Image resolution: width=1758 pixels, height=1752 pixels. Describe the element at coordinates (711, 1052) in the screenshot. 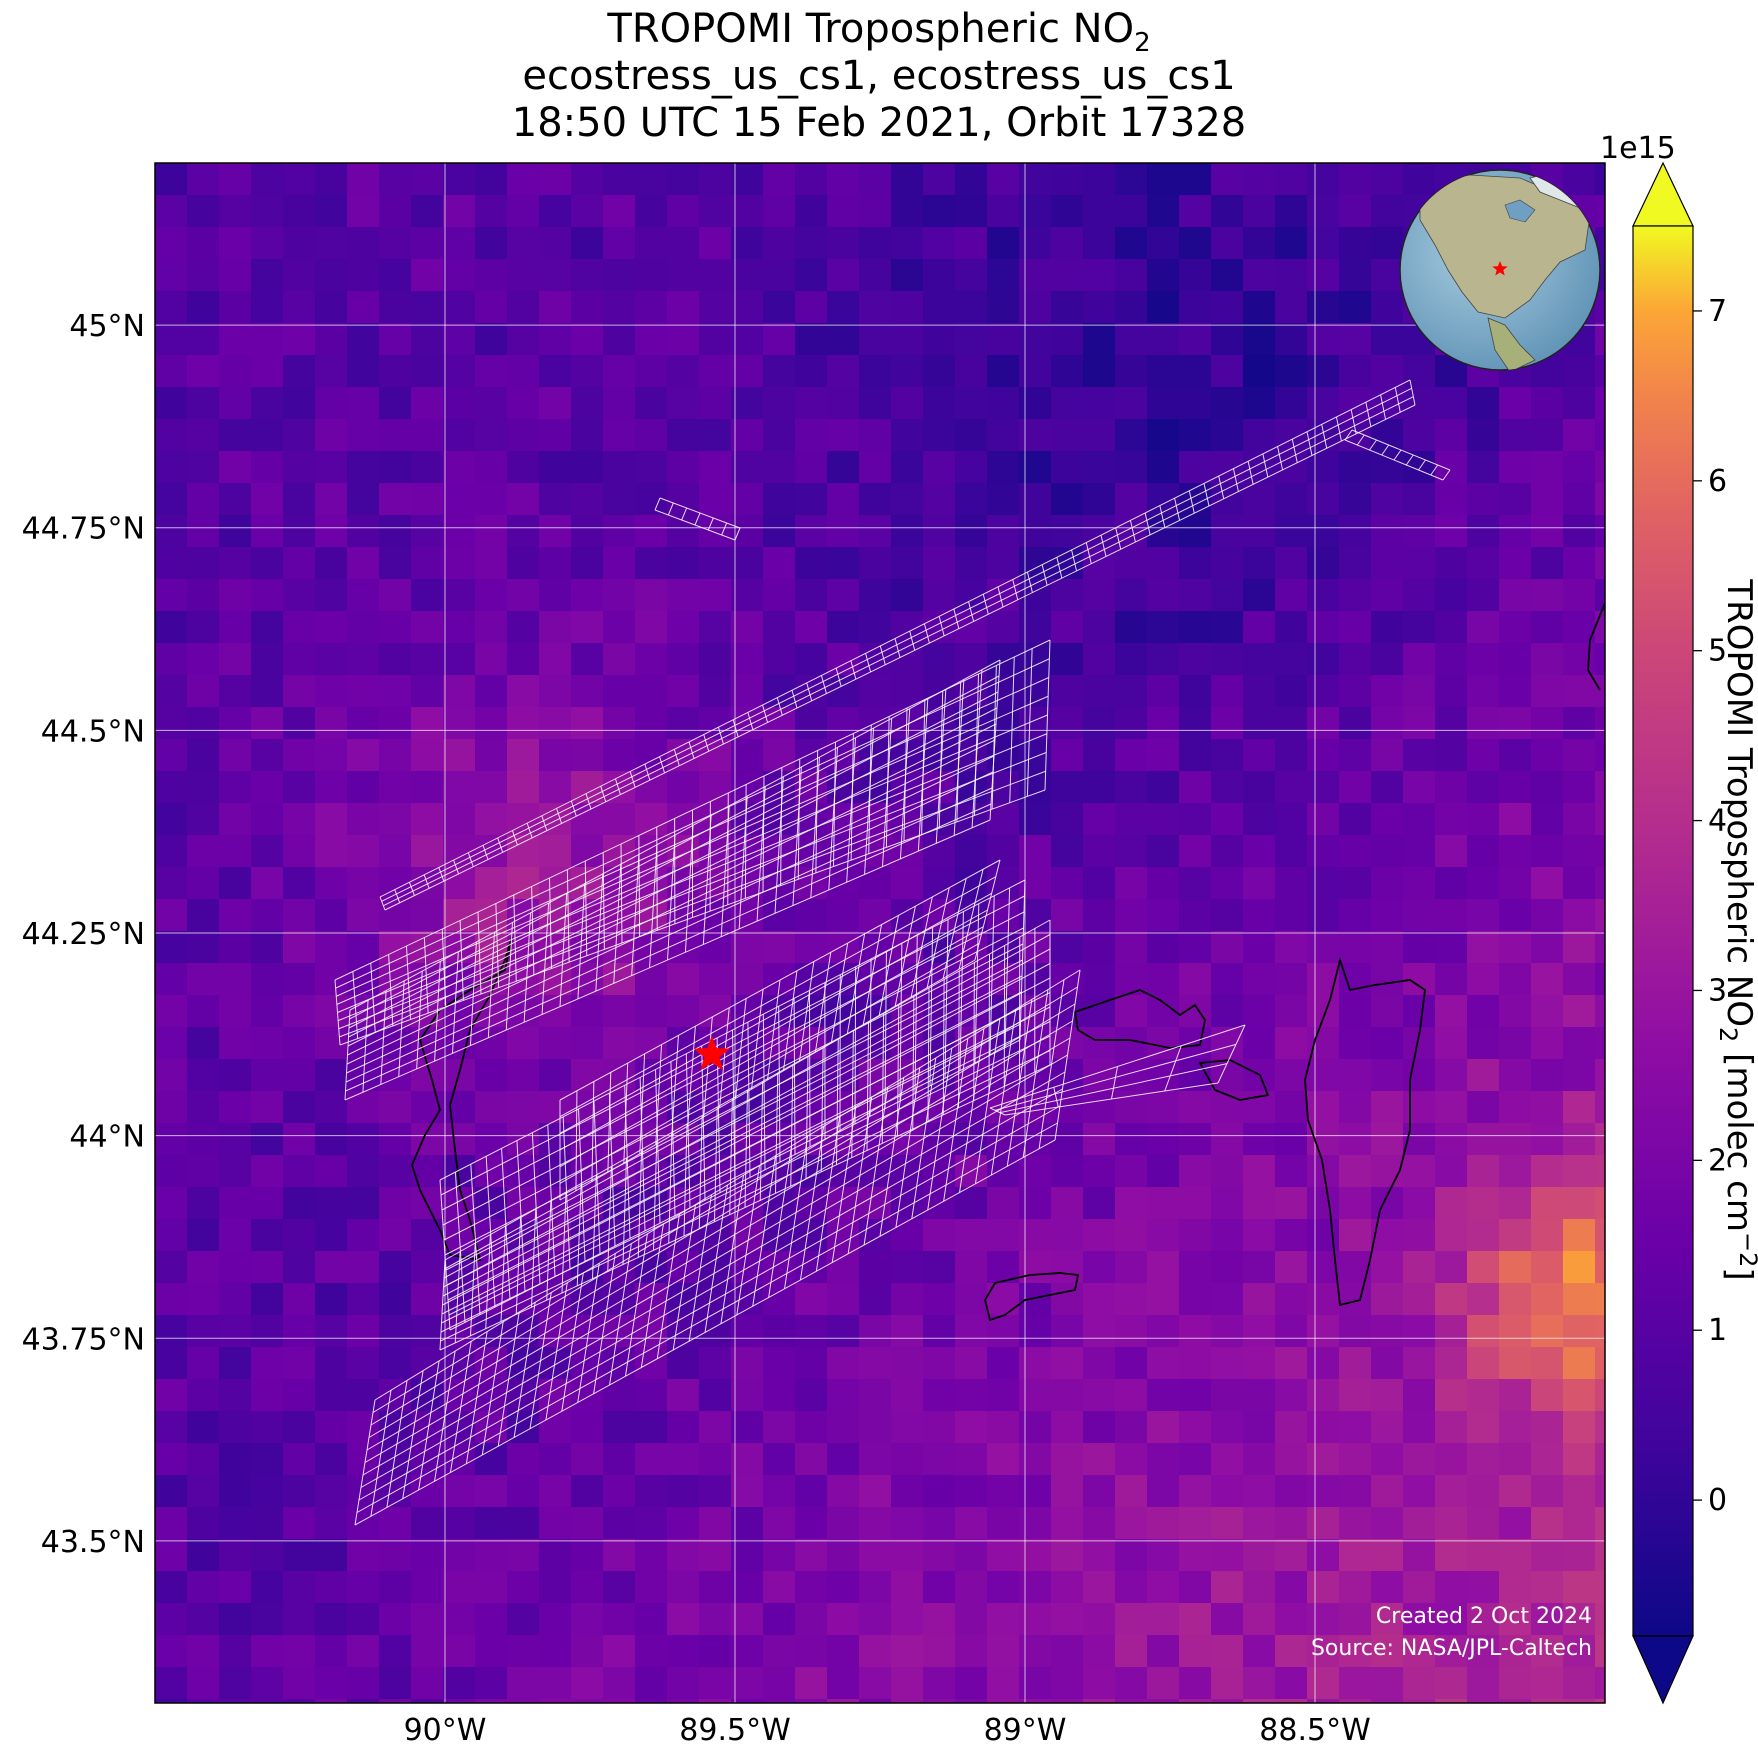

I see `site-marker` at that location.